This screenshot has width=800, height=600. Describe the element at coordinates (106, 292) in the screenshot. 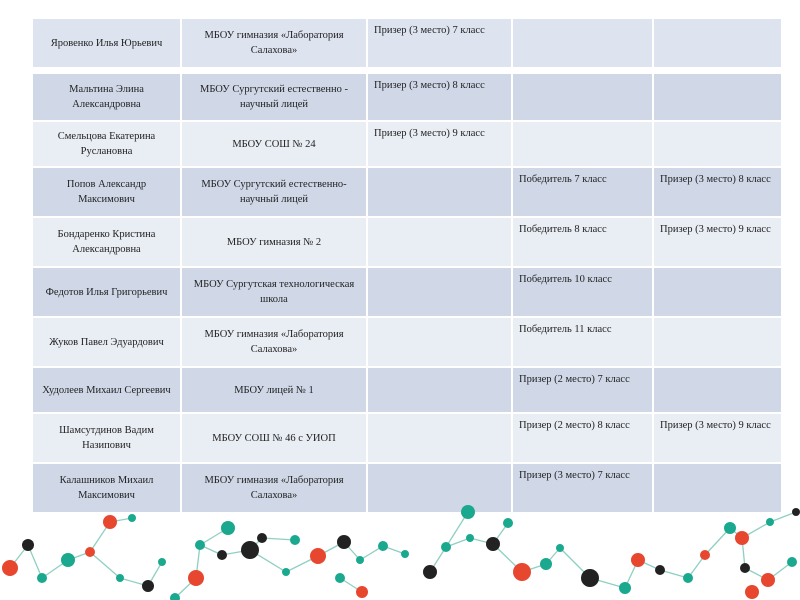

I see `student-name: Федотов Илья Григорьевич` at that location.